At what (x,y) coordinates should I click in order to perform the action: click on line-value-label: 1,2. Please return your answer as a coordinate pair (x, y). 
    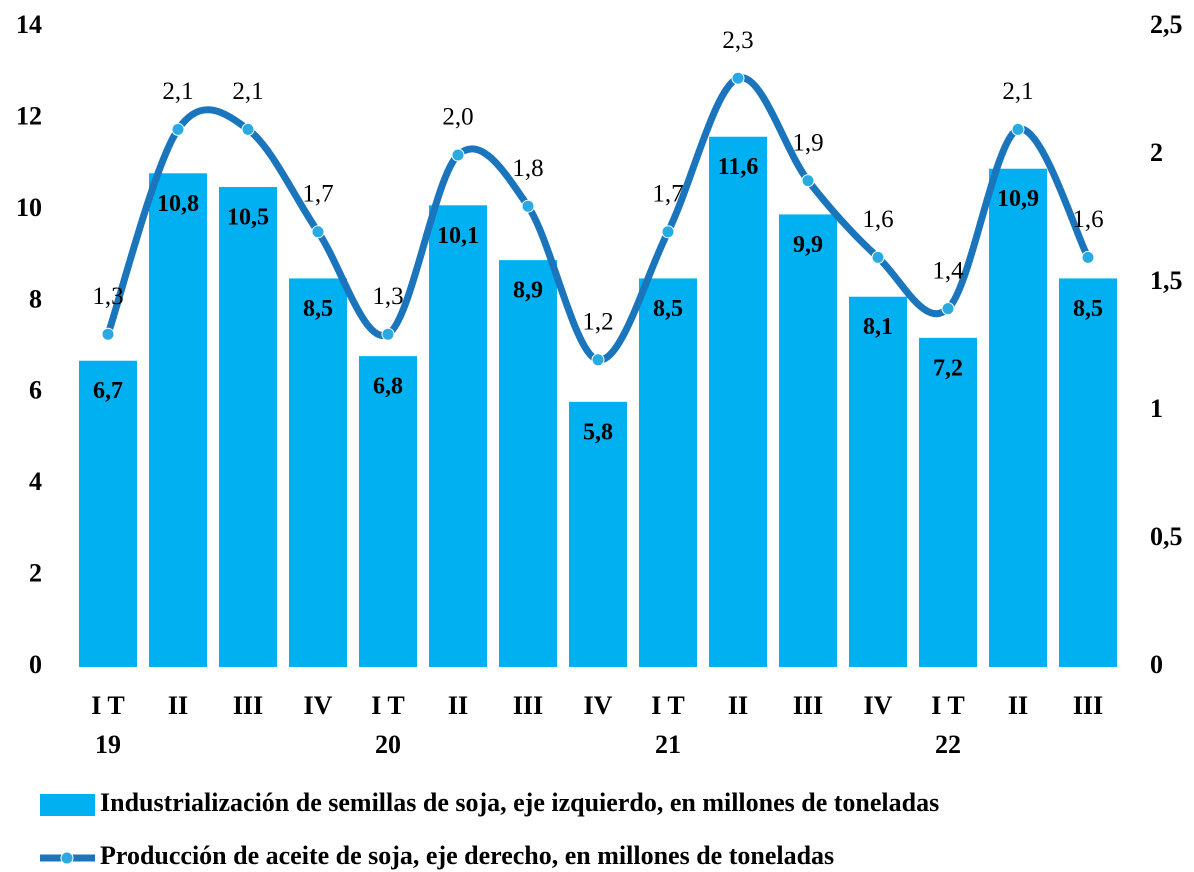
    Looking at the image, I should click on (597, 322).